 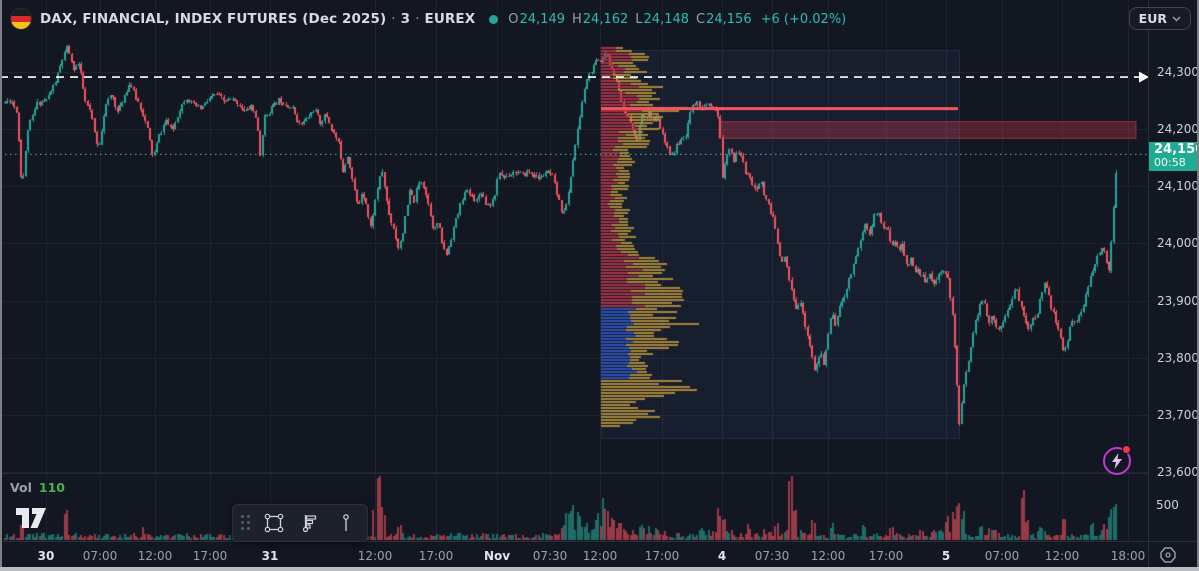 What do you see at coordinates (1, 285) in the screenshot?
I see `window-edge-left` at bounding box center [1, 285].